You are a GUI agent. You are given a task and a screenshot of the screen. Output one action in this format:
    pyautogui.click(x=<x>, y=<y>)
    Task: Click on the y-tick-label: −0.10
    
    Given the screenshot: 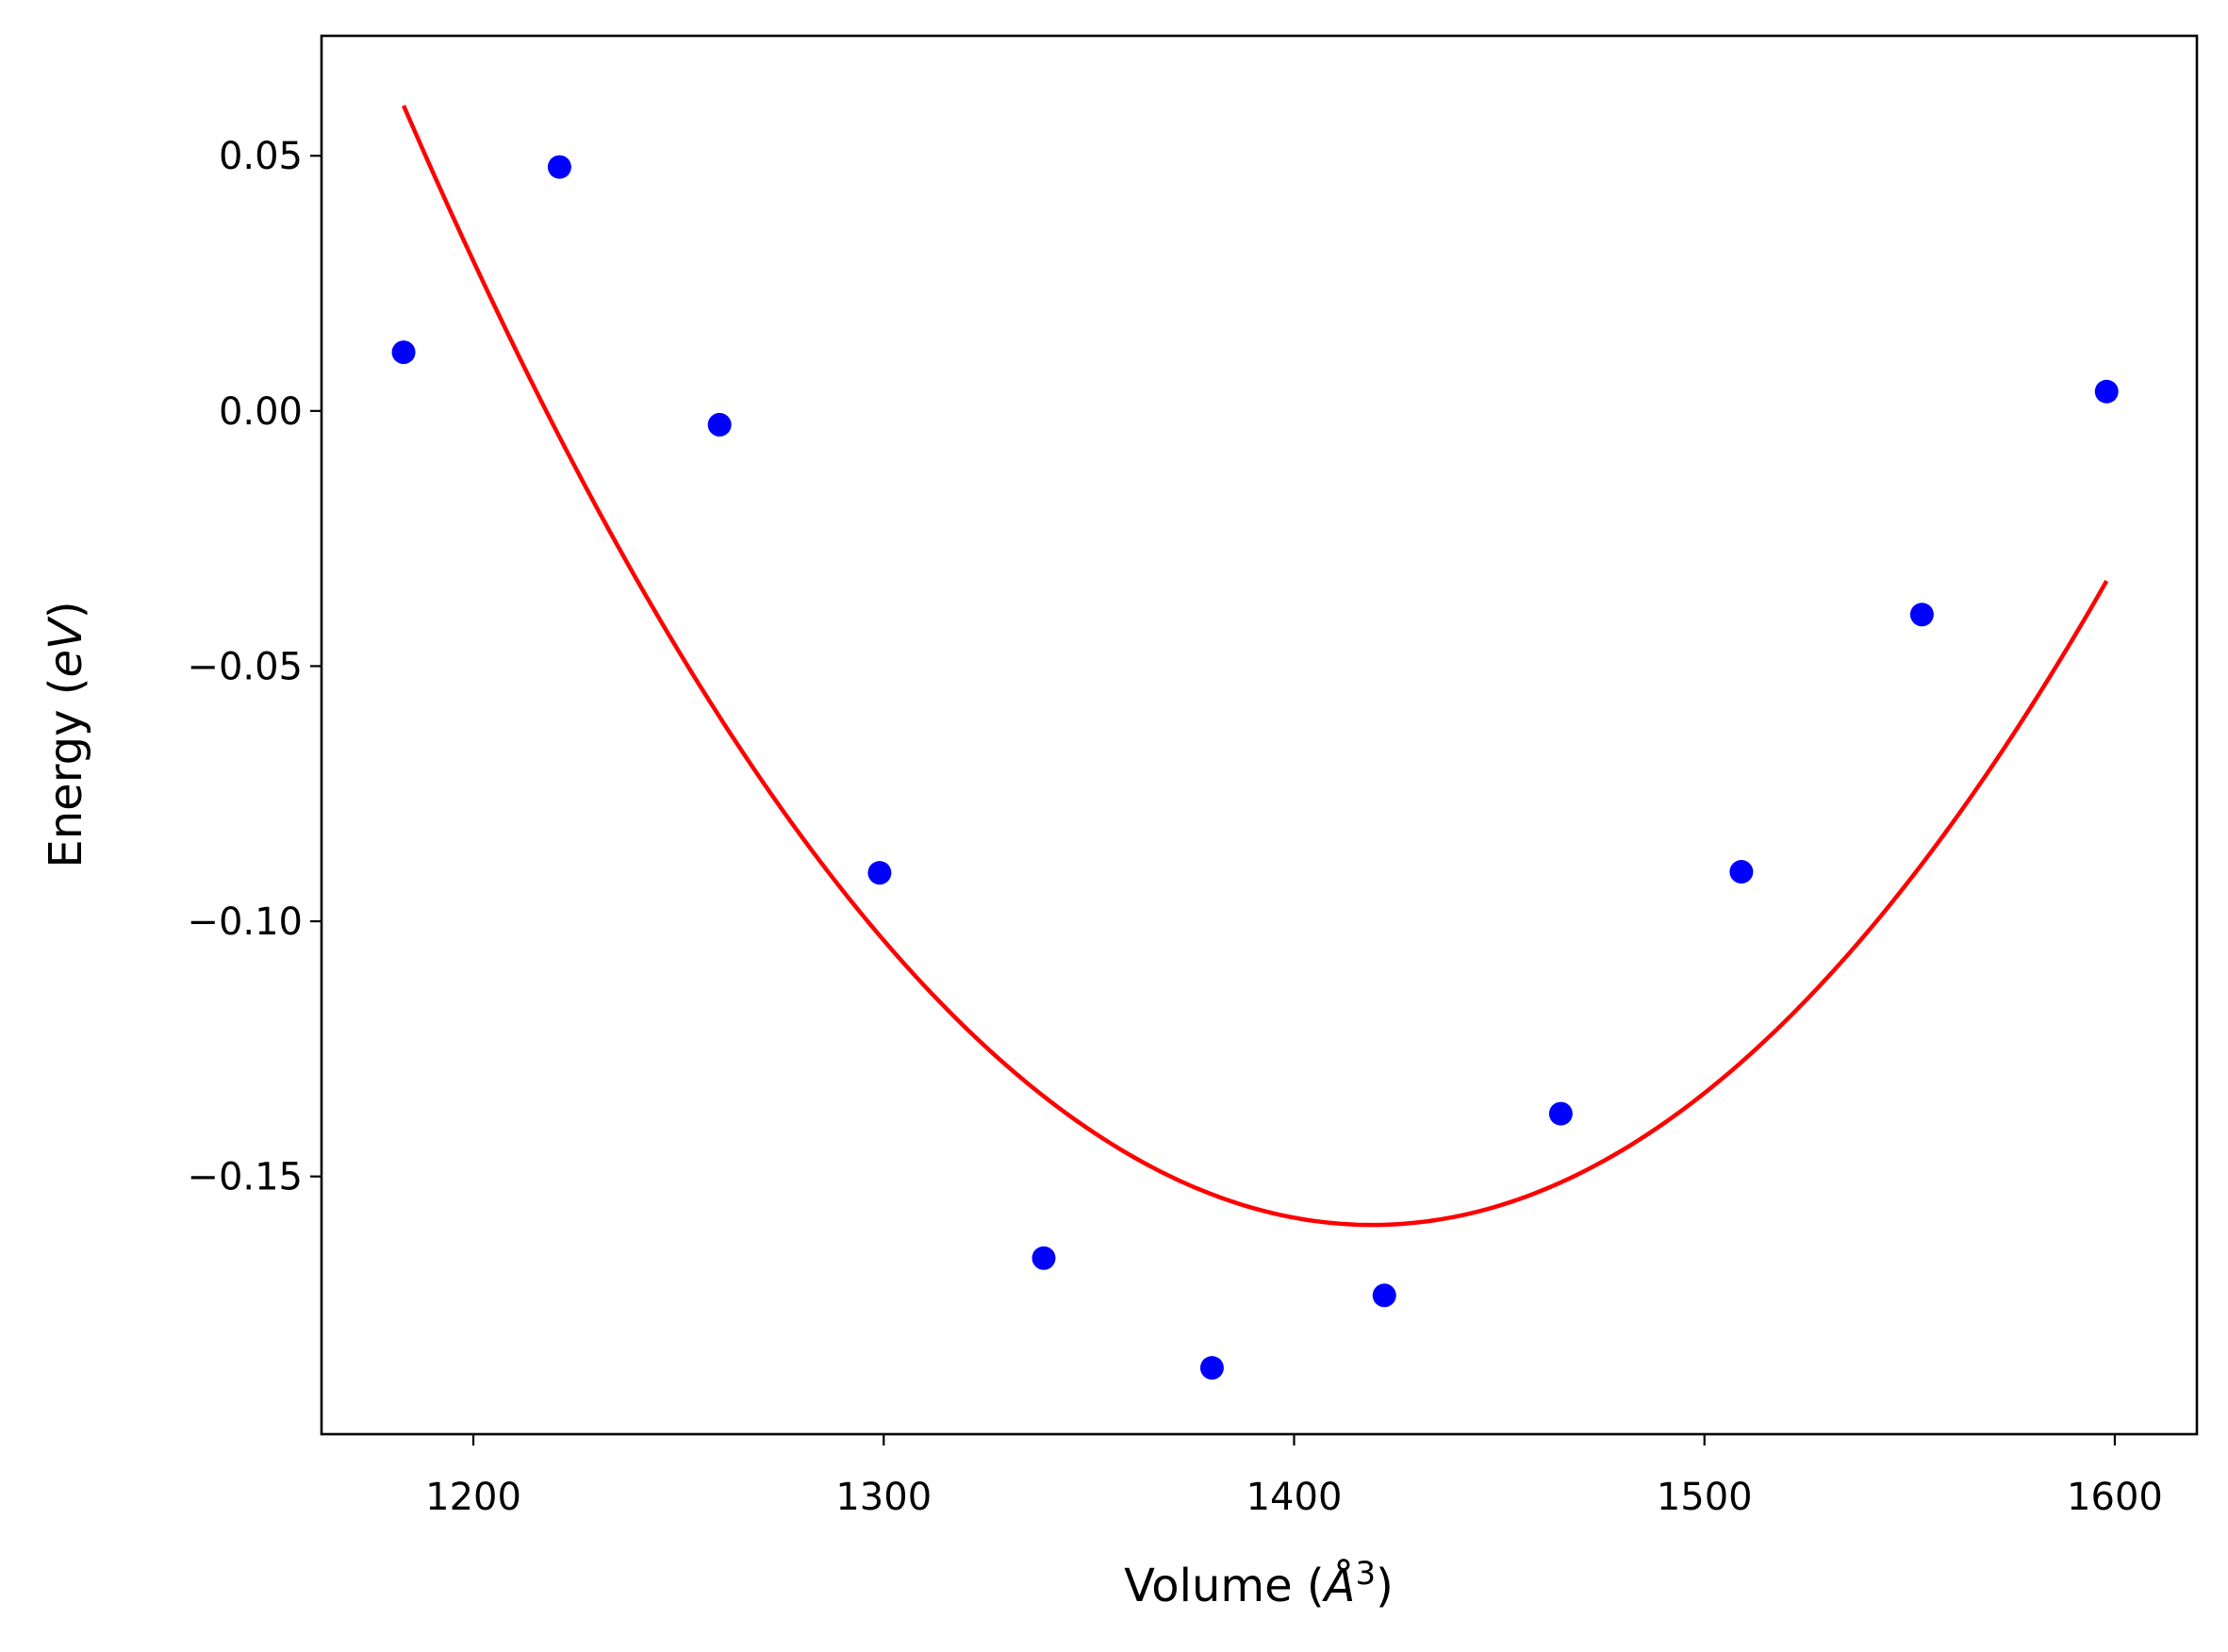 What is the action you would take?
    pyautogui.click(x=245, y=922)
    